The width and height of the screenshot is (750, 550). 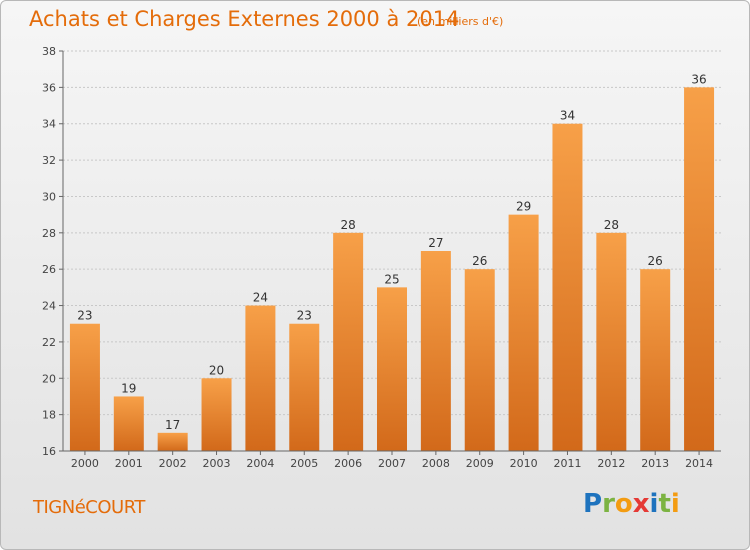 I want to click on bar-2009, so click(x=479, y=360).